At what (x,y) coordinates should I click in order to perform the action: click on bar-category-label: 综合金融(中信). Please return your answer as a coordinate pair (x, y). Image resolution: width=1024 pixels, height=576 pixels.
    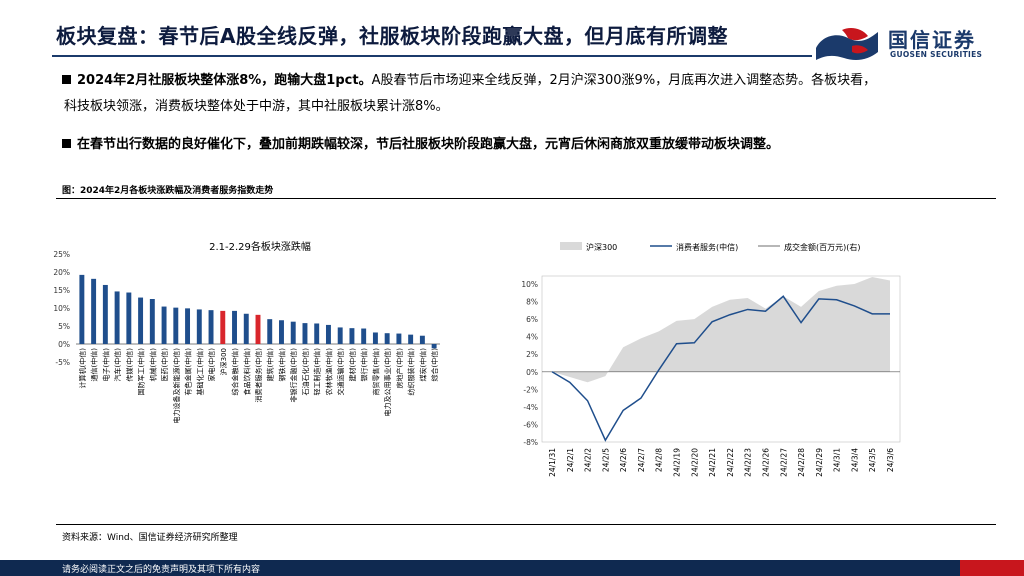
    Looking at the image, I should click on (235, 372).